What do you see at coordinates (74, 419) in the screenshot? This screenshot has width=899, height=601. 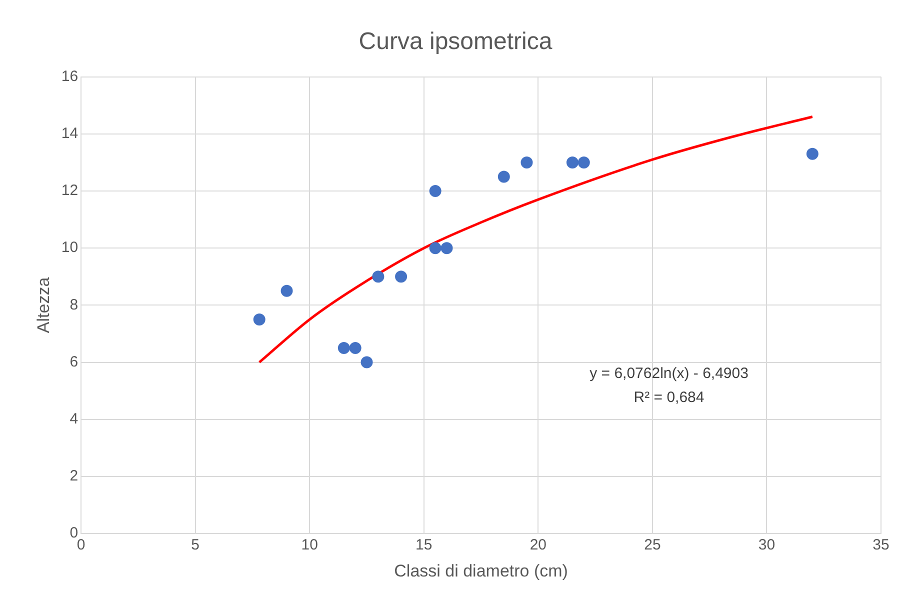 I see `y-tick-label: 4` at bounding box center [74, 419].